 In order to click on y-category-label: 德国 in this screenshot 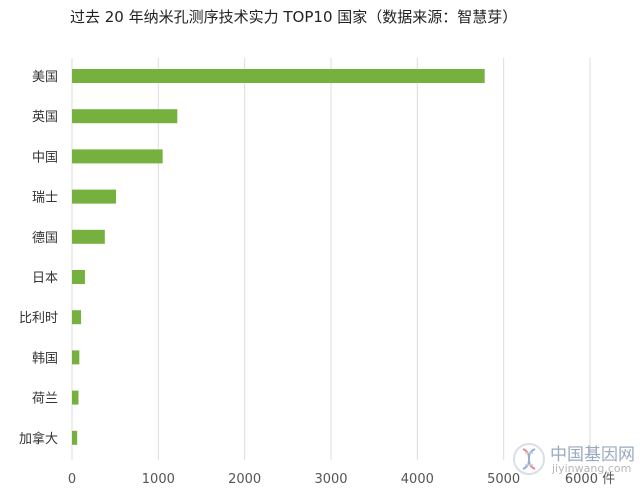, I will do `click(45, 238)`.